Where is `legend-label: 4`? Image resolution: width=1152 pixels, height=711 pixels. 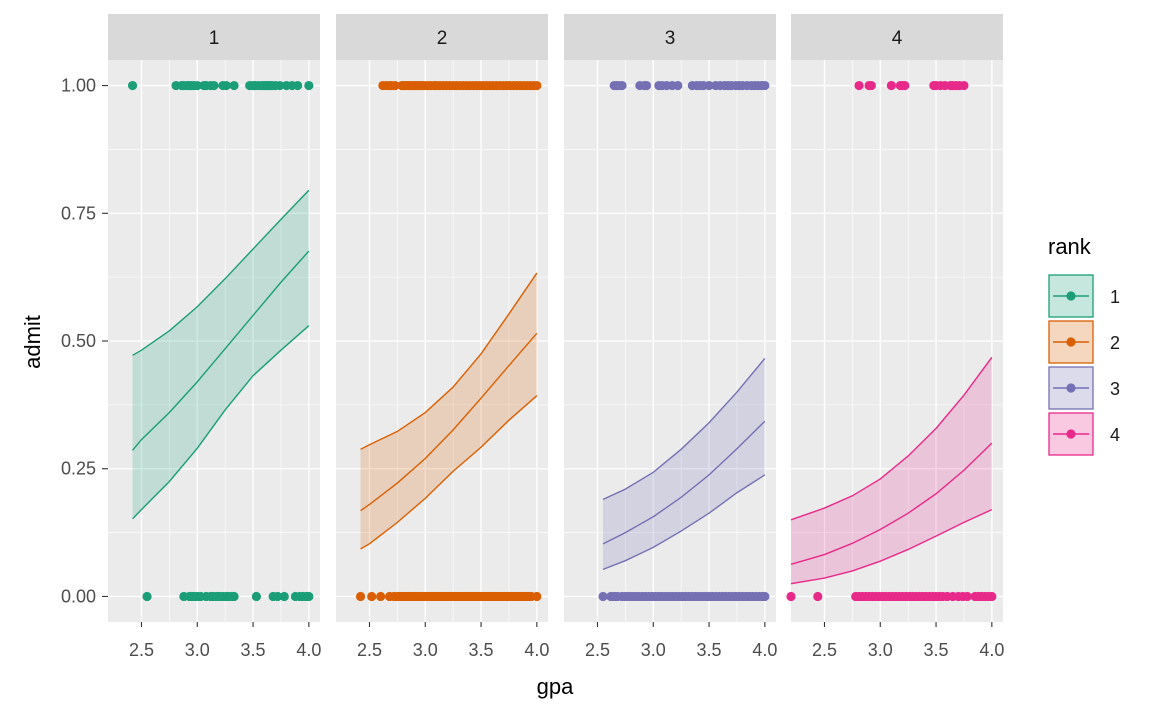
legend-label: 4 is located at coordinates (1115, 435).